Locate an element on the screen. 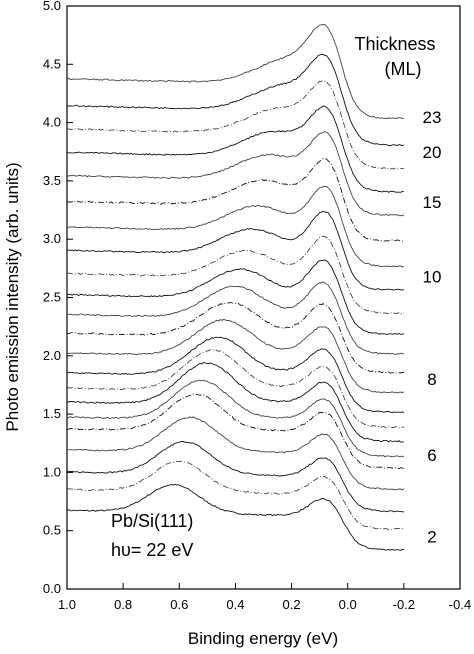 Image resolution: width=474 pixels, height=654 pixels. x-tick-label: -0.2 is located at coordinates (404, 604).